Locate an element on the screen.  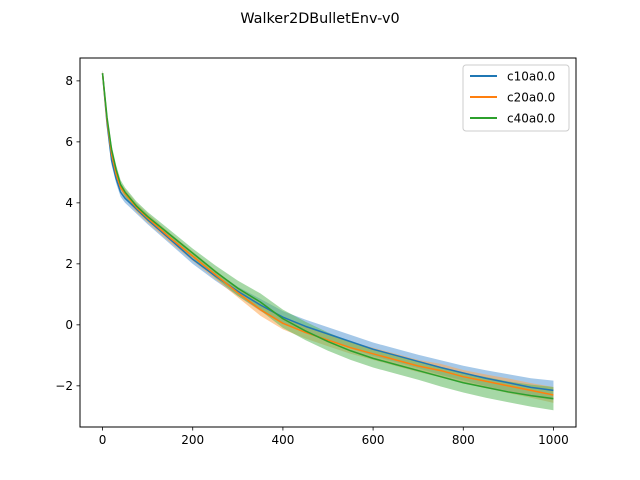
x-tick-label: 800 is located at coordinates (463, 440).